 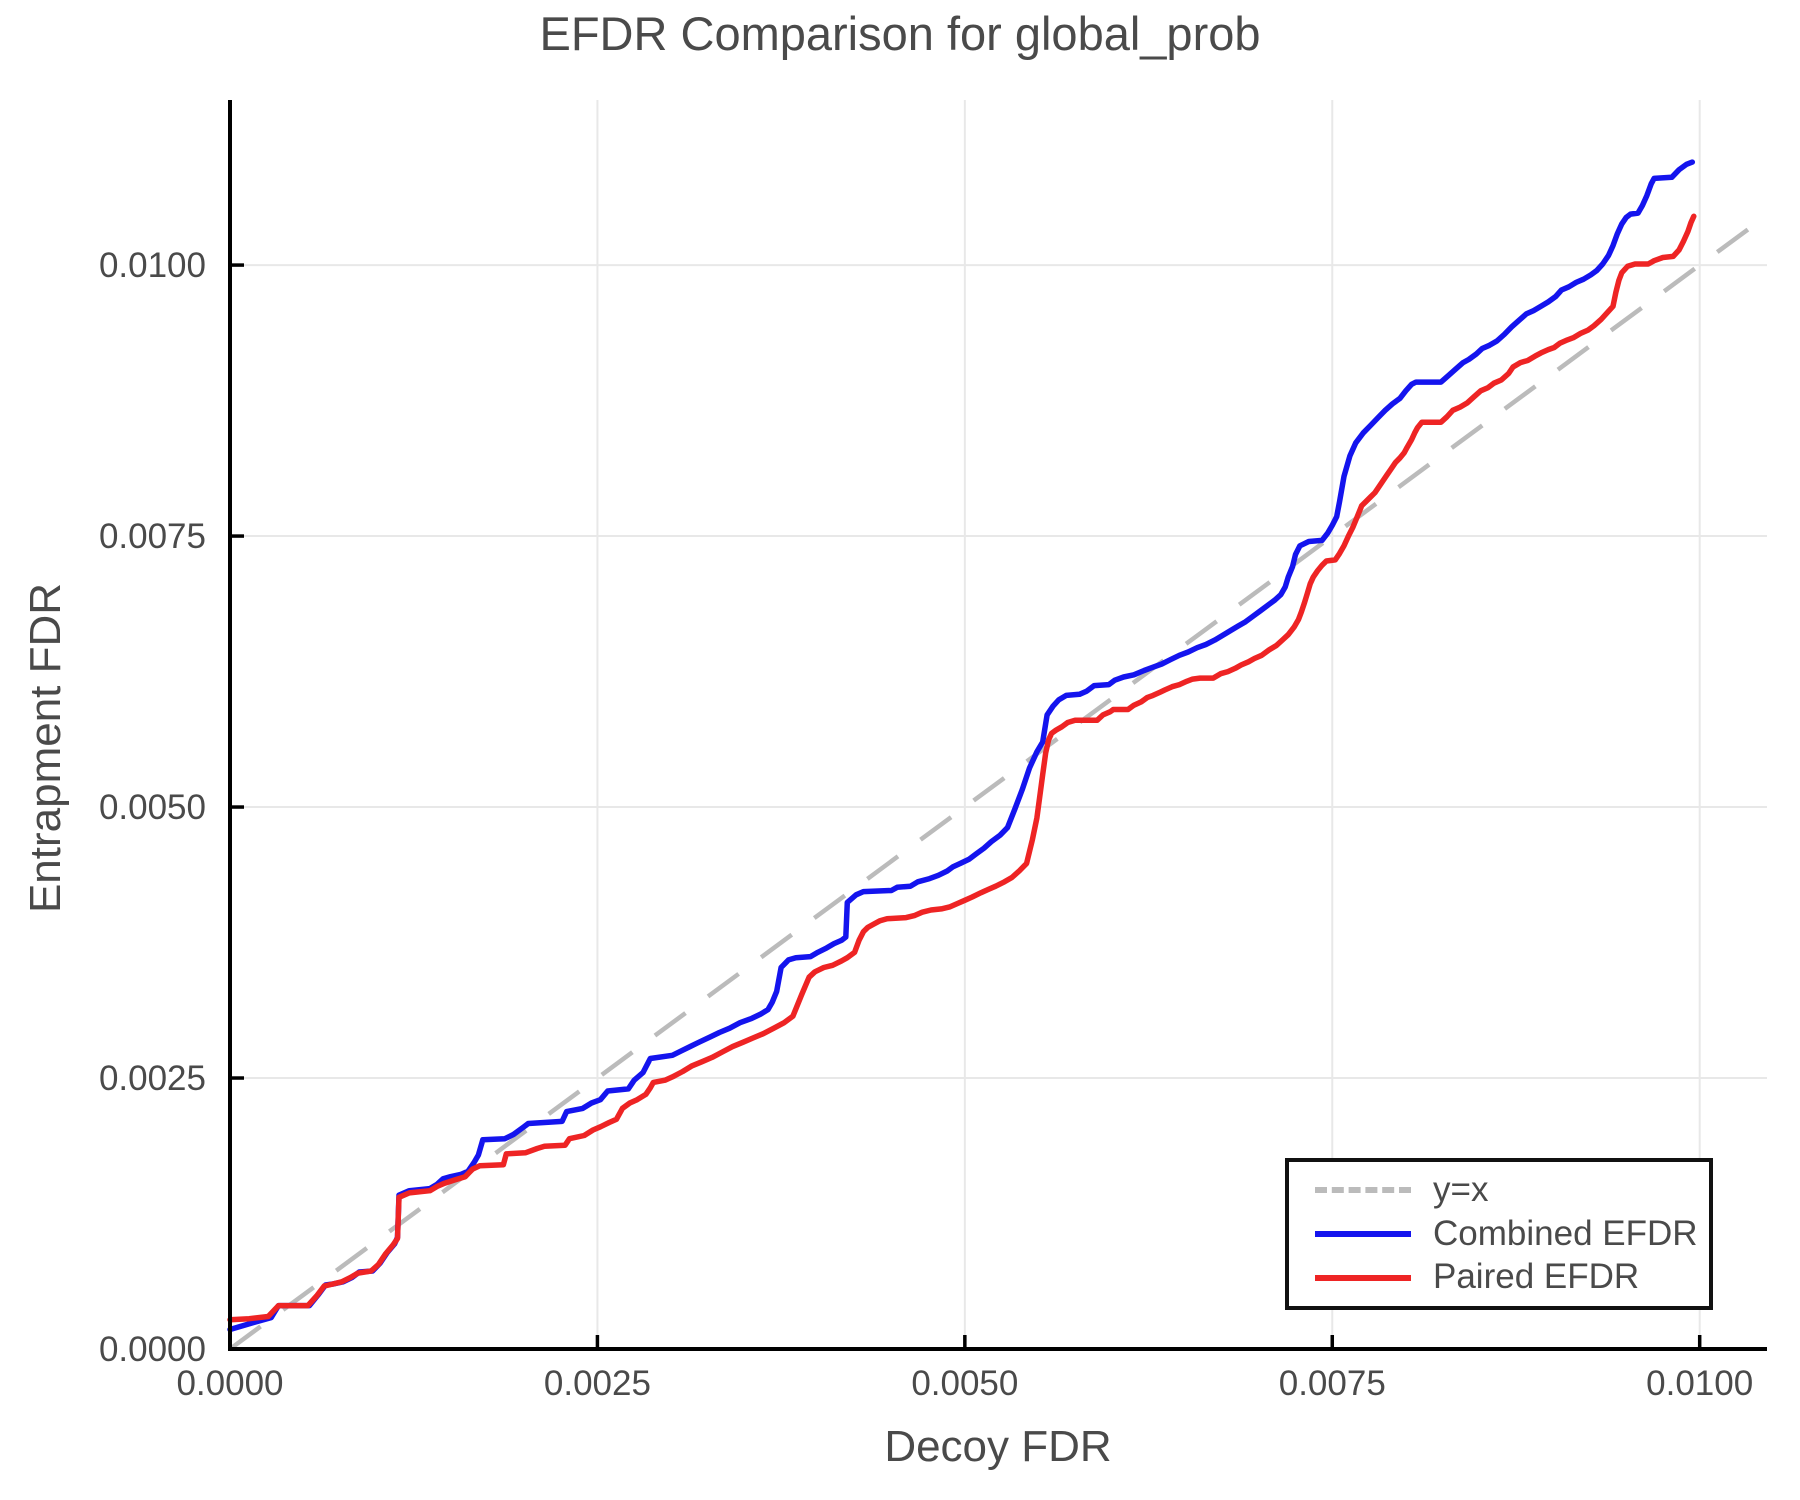 I want to click on y-tick-label: 0.0000, so click(x=152, y=1349).